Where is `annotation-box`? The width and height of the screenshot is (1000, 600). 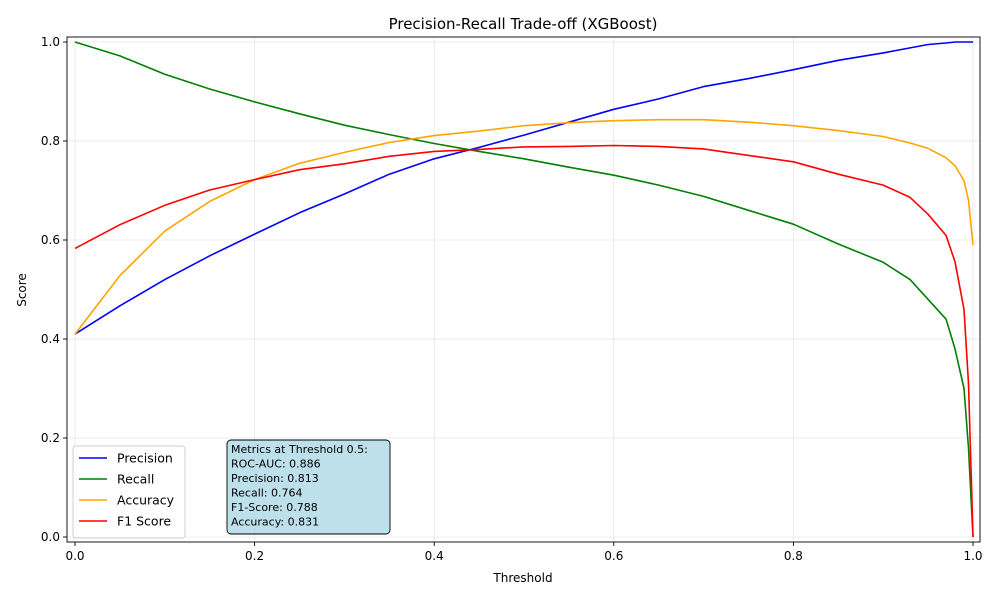
annotation-box is located at coordinates (308, 487).